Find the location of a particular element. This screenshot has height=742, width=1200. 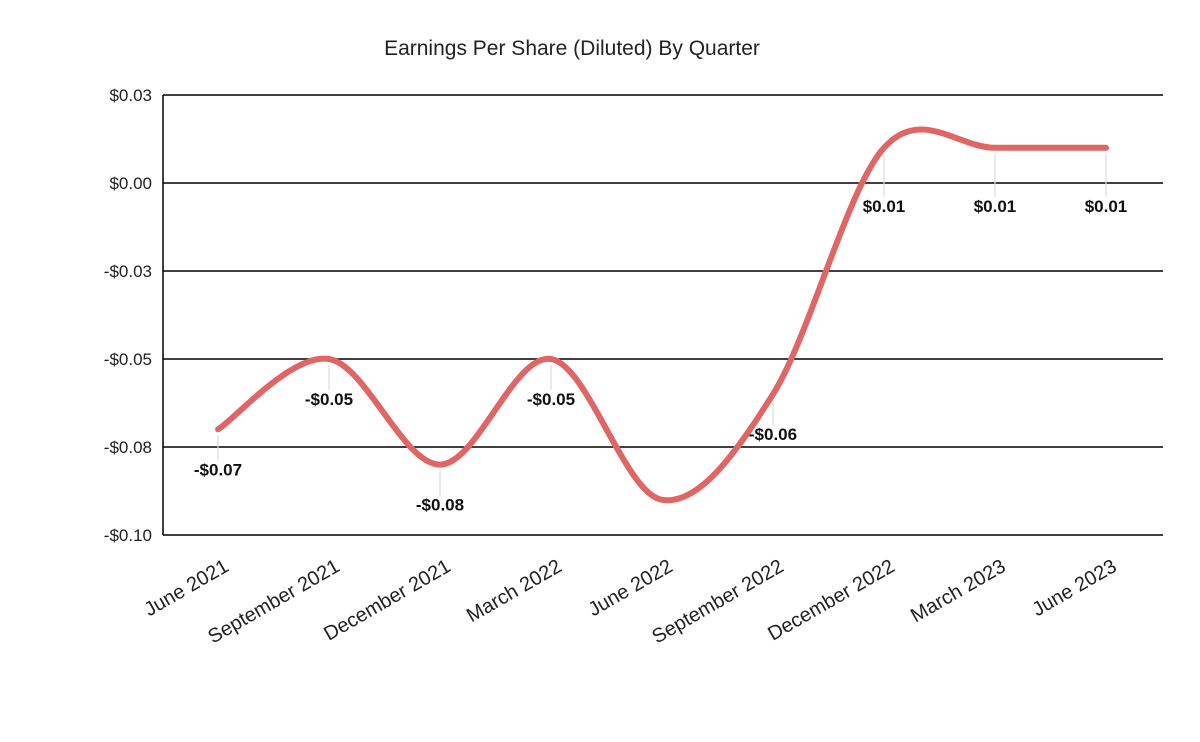

y-axis-ticks: $0.03 $0.00 -$0.03 -$0.05 -$0.08 -$0.10 is located at coordinates (128, 315).